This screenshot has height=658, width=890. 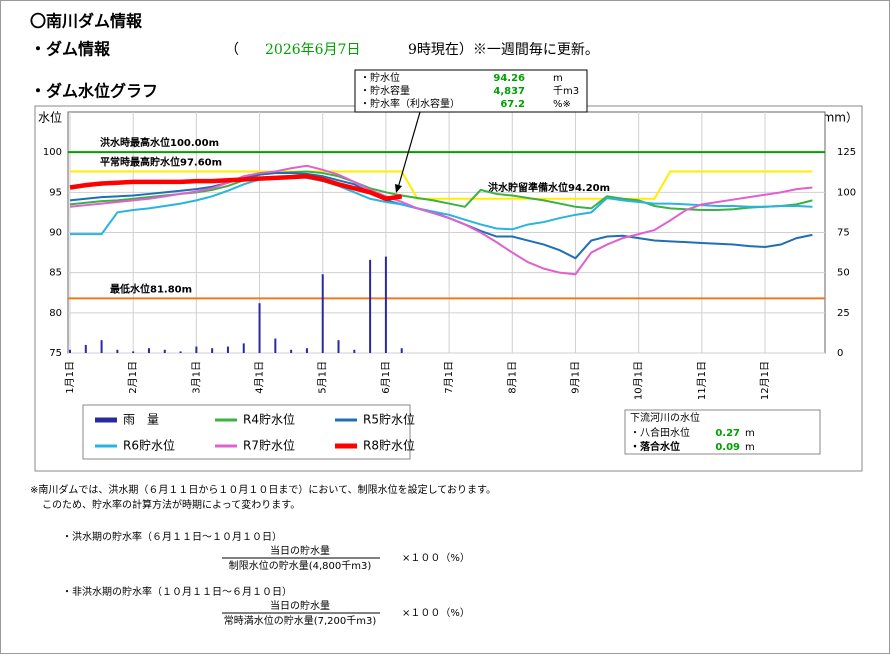 I want to click on reference-label: 洪水貯留準備水位94.20m, so click(x=549, y=187).